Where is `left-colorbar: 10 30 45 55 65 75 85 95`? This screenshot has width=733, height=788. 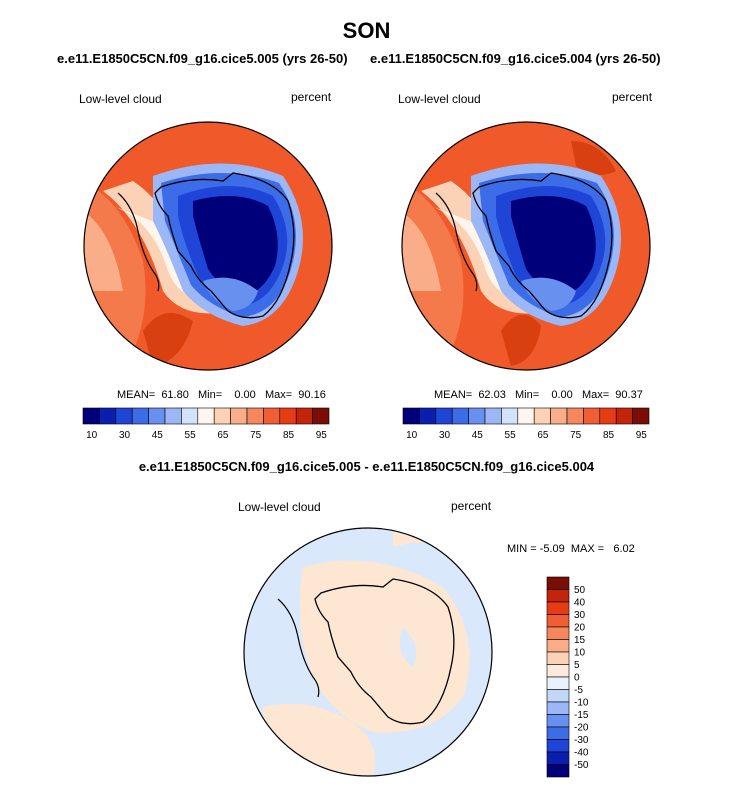
left-colorbar: 10 30 45 55 65 75 85 95 is located at coordinates (206, 424).